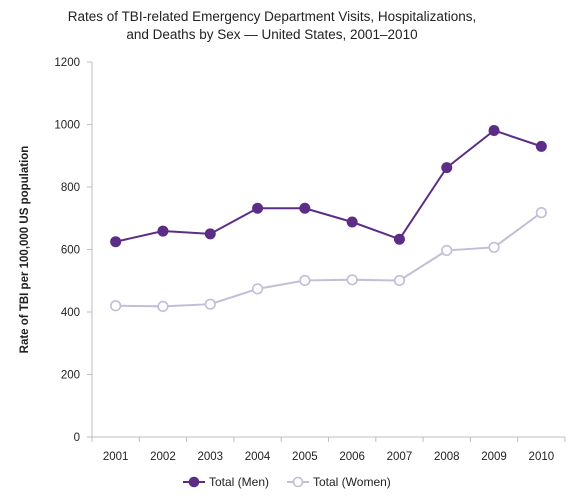  I want to click on y-tick-label: 800, so click(70, 188).